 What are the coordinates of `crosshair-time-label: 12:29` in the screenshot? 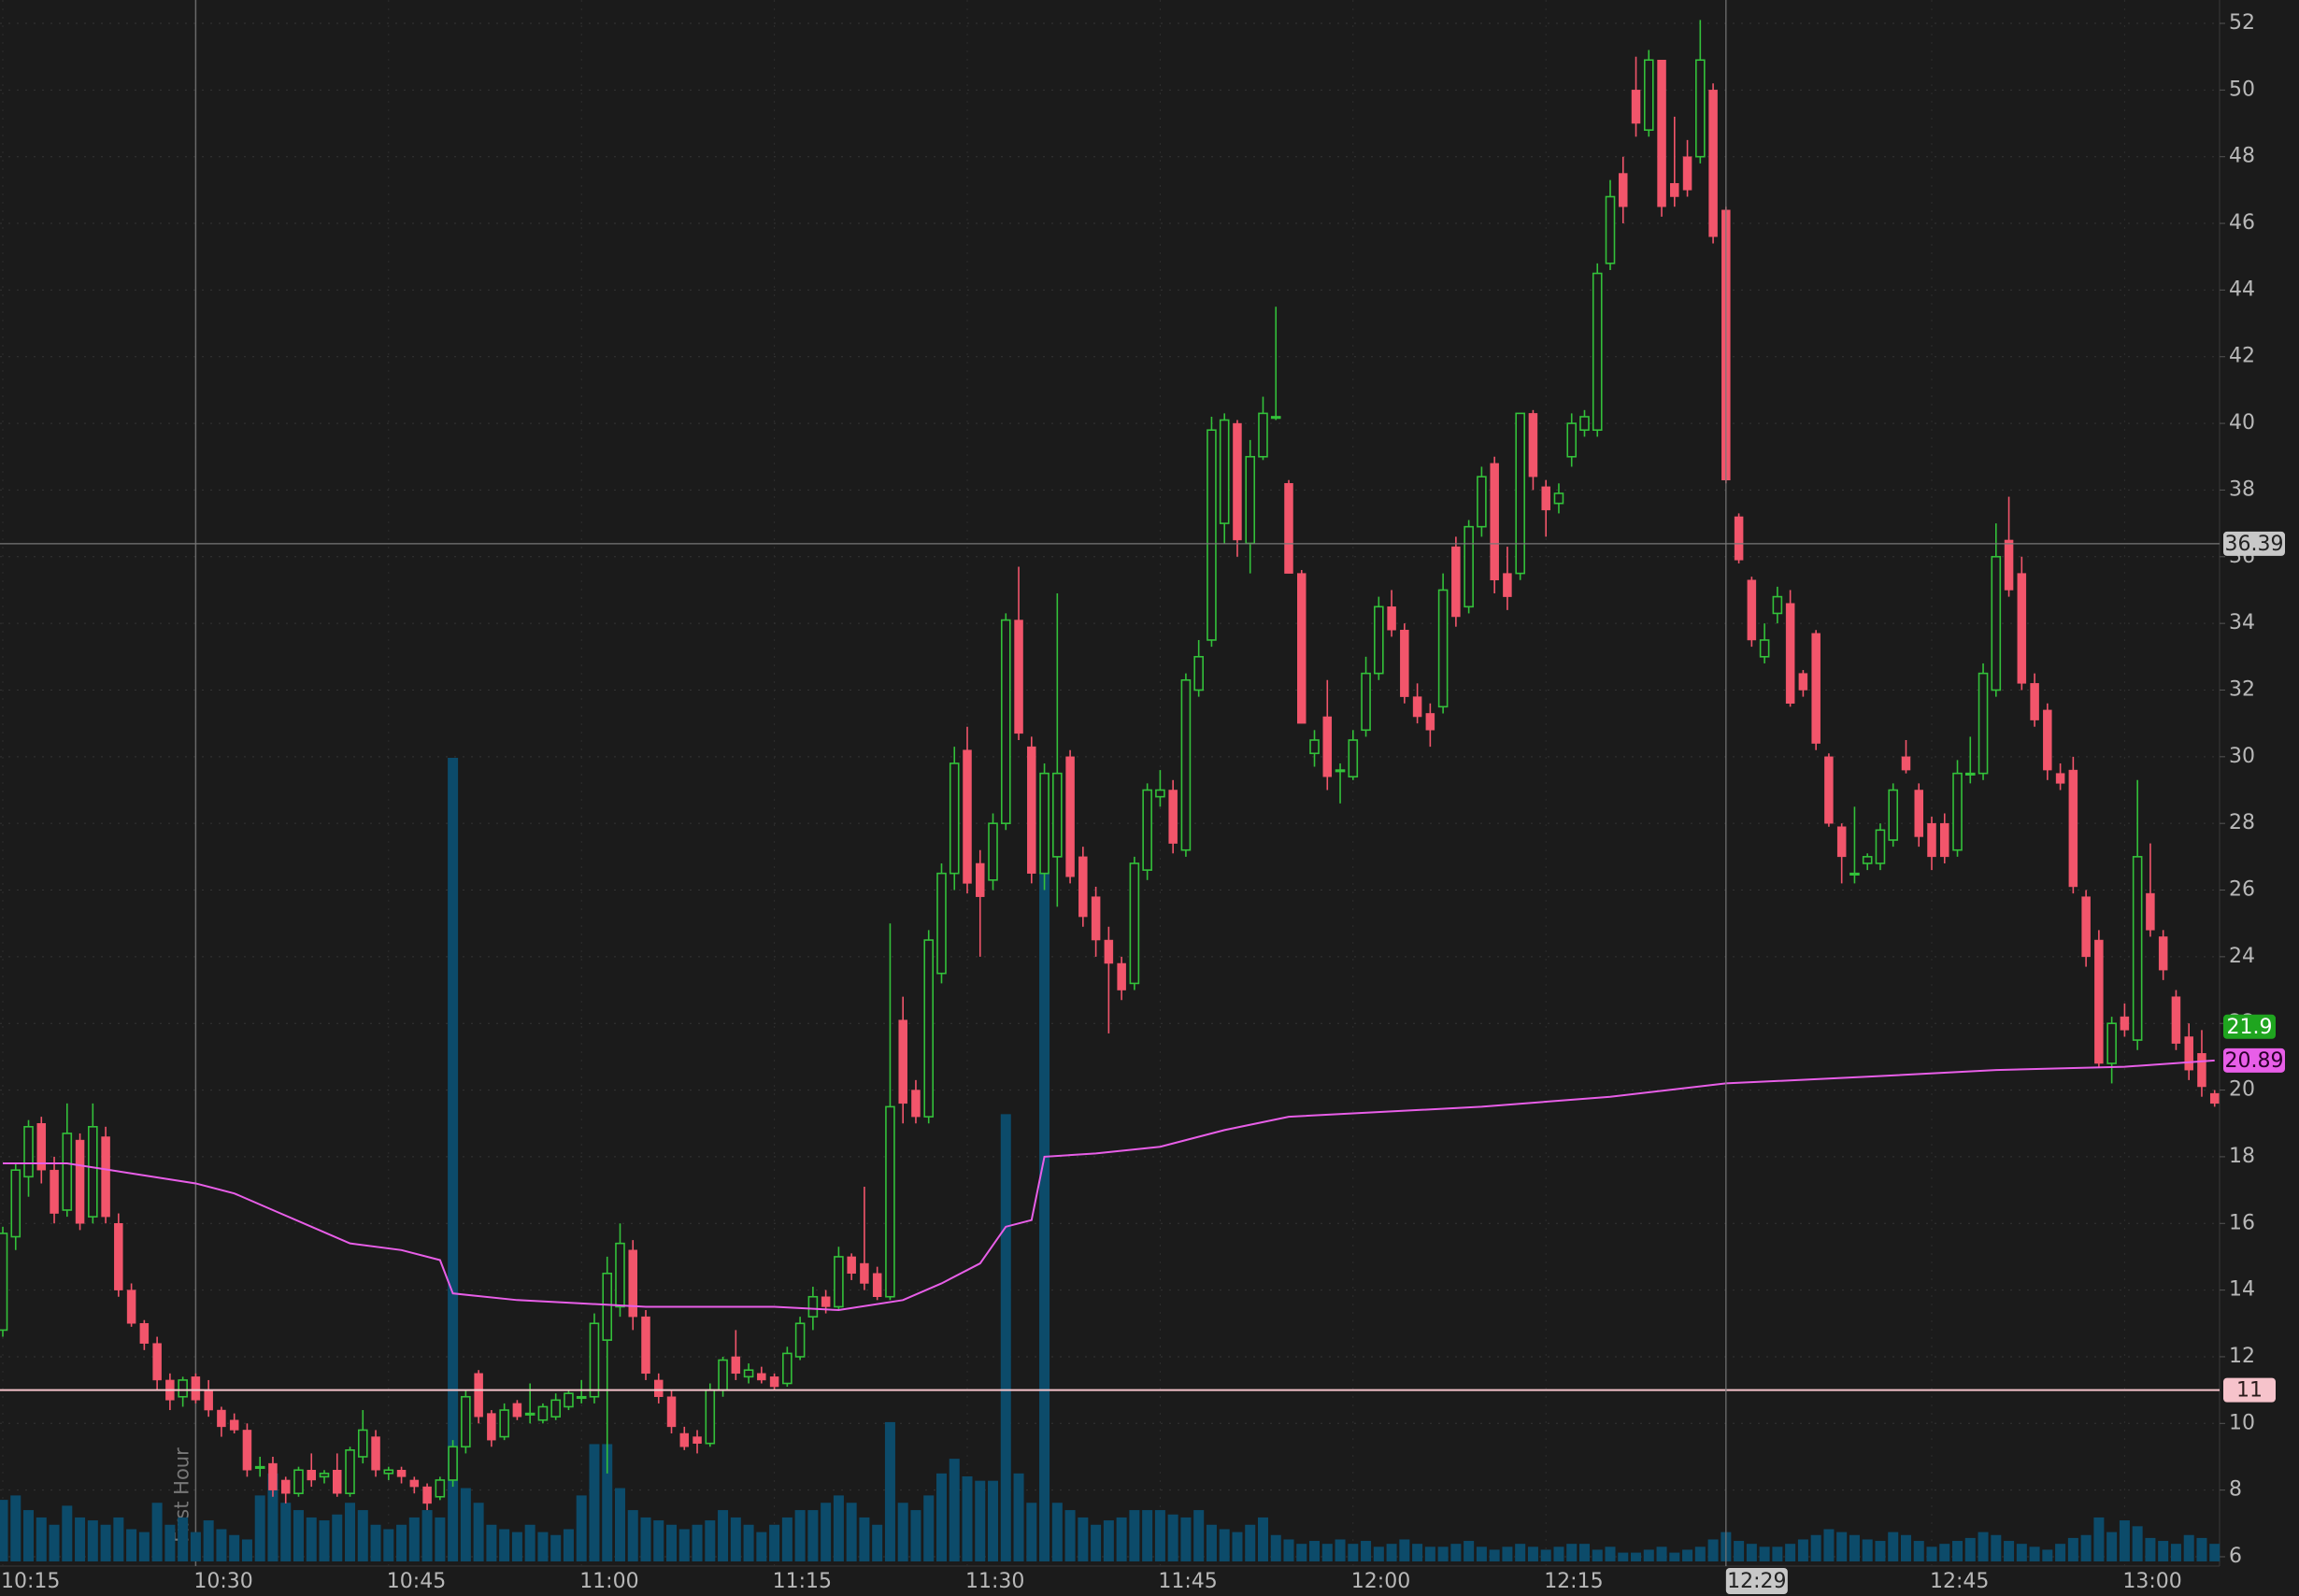 It's located at (1756, 1581).